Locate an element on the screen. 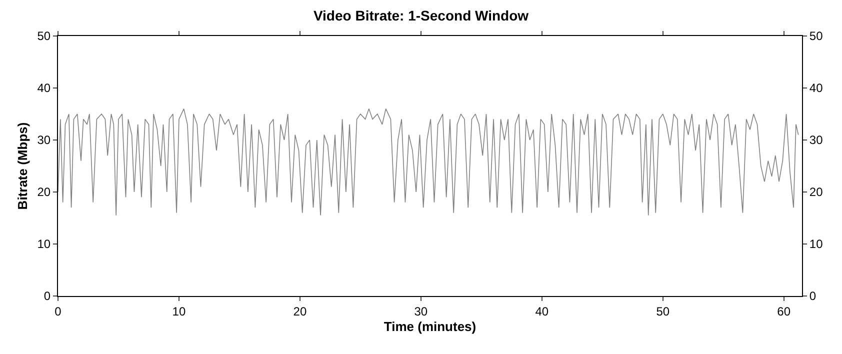 This screenshot has width=842, height=354. x-tick-label: 50 is located at coordinates (663, 311).